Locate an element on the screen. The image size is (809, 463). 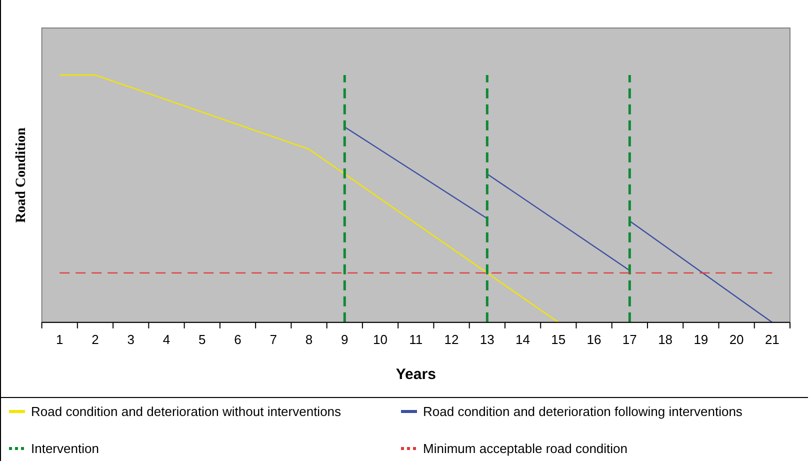
legend-label: Minimum acceptable road condition is located at coordinates (525, 448).